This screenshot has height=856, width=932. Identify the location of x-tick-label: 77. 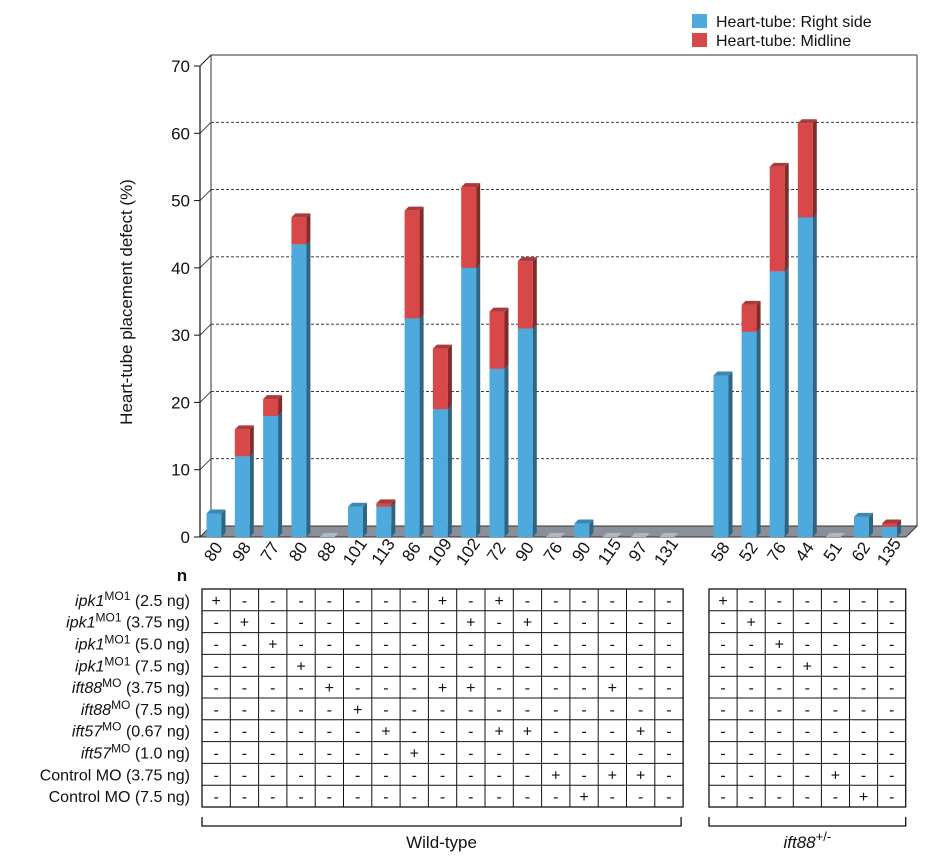
(270, 552).